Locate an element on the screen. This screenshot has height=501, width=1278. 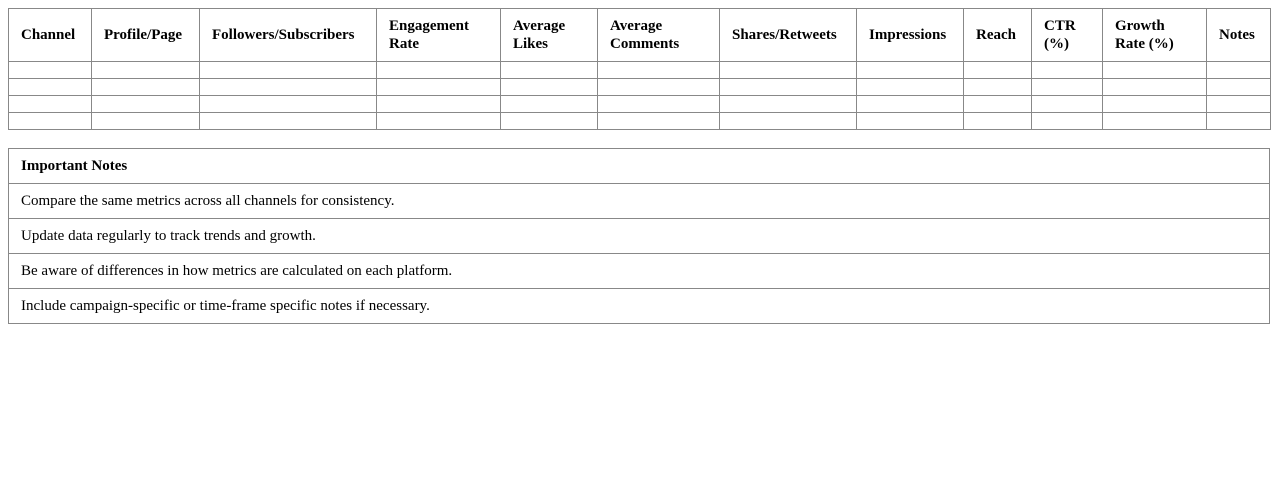
column-header-engagement-rate: Engagement Rate is located at coordinates (438, 35).